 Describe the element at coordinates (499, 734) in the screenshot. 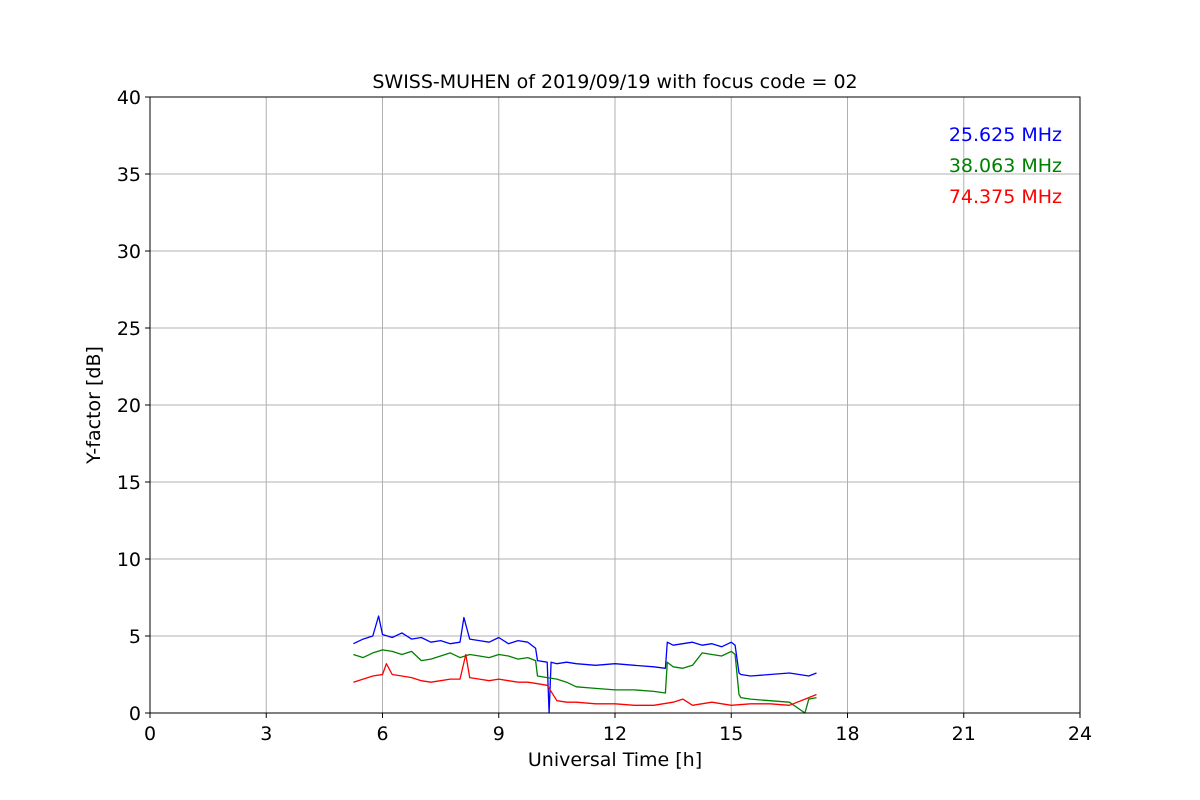

I see `x-tick-label: 9` at that location.